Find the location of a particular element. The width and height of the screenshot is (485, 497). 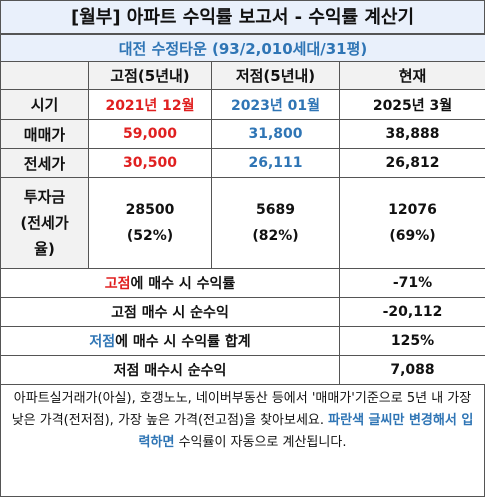

apartment-subtitle: 대전 수정타운 (93/2,010세대/31평) is located at coordinates (243, 48).